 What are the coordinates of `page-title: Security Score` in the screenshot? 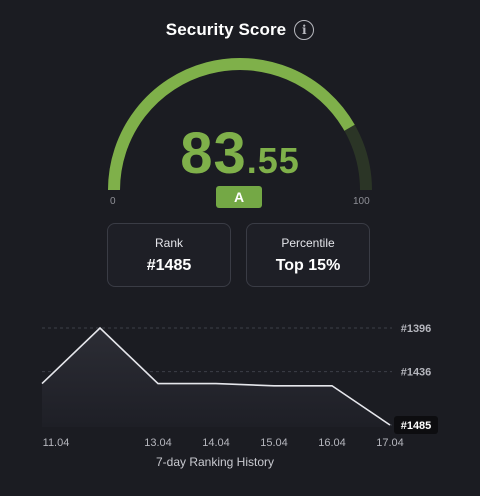 It's located at (226, 29).